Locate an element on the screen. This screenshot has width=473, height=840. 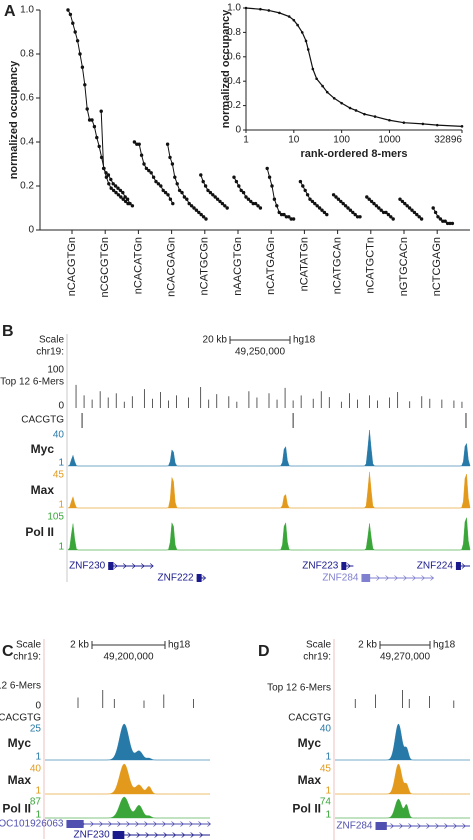
scale-bar-label: 2 kb is located at coordinates (367, 645).